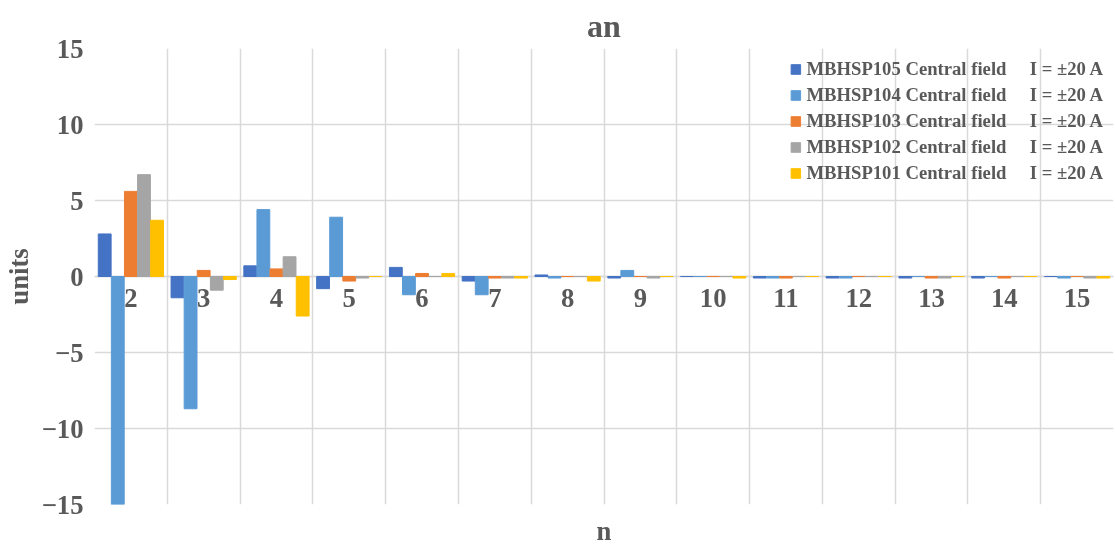 This screenshot has width=1115, height=548. What do you see at coordinates (567, 297) in the screenshot?
I see `x-tick-label: 8` at bounding box center [567, 297].